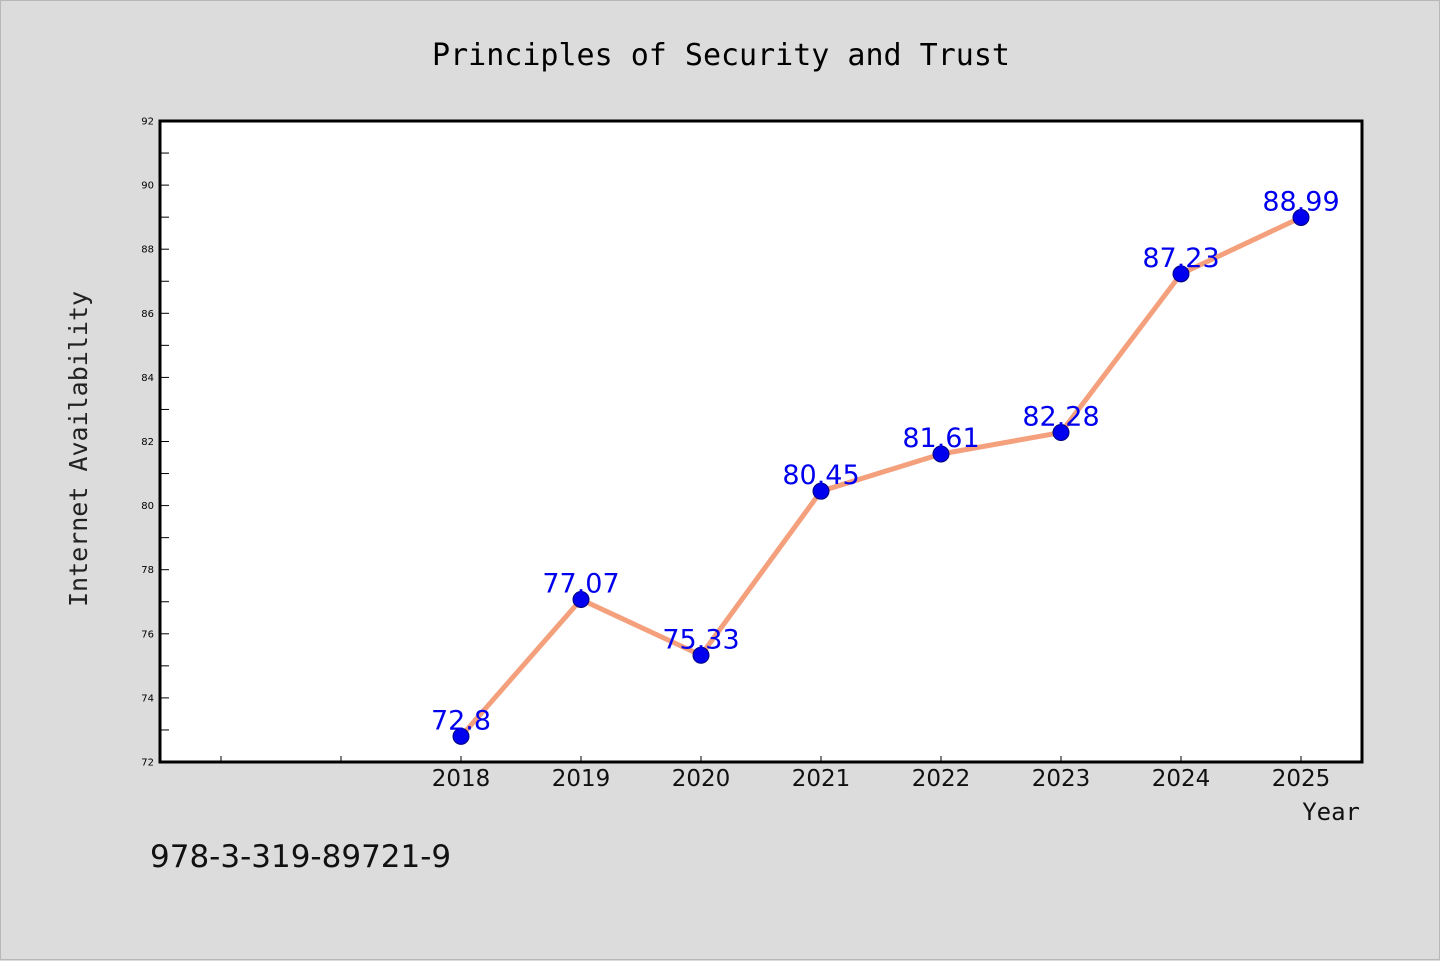 This screenshot has height=961, width=1440. What do you see at coordinates (147, 506) in the screenshot?
I see `y-tick-label: 80` at bounding box center [147, 506].